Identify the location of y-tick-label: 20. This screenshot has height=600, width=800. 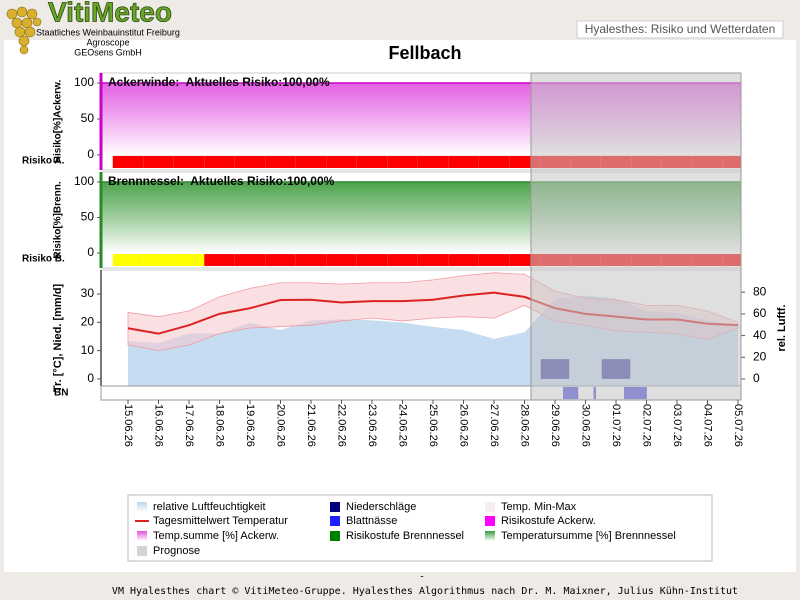
(88, 322).